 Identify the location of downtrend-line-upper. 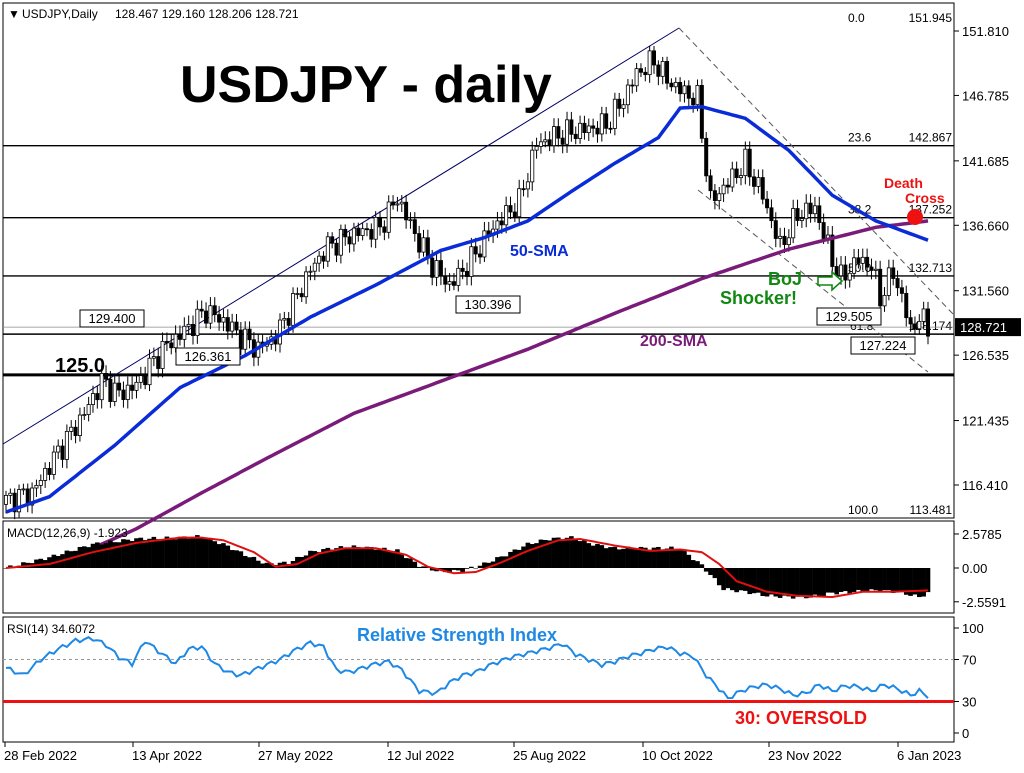
(816, 171).